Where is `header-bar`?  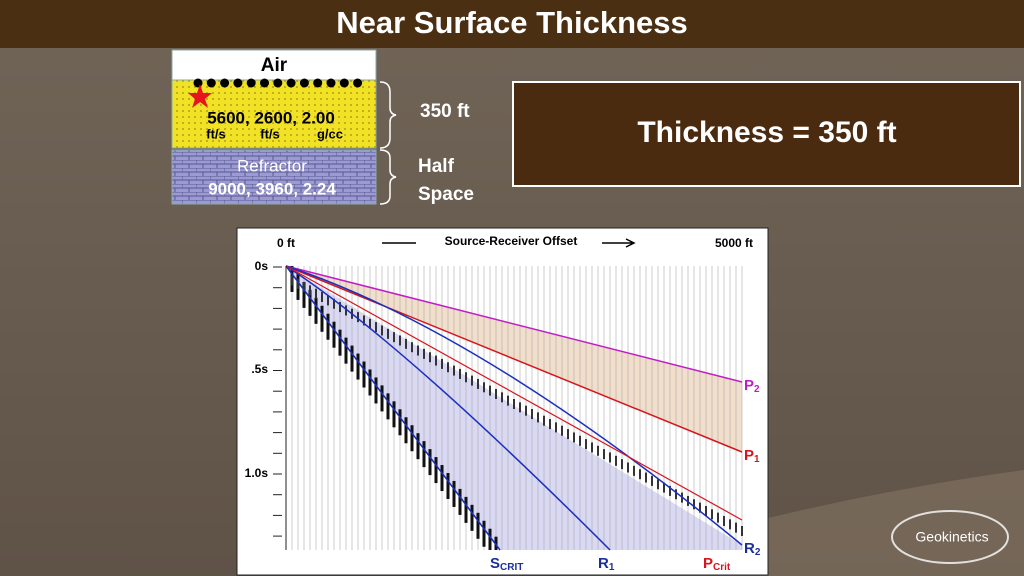 header-bar is located at coordinates (512, 24).